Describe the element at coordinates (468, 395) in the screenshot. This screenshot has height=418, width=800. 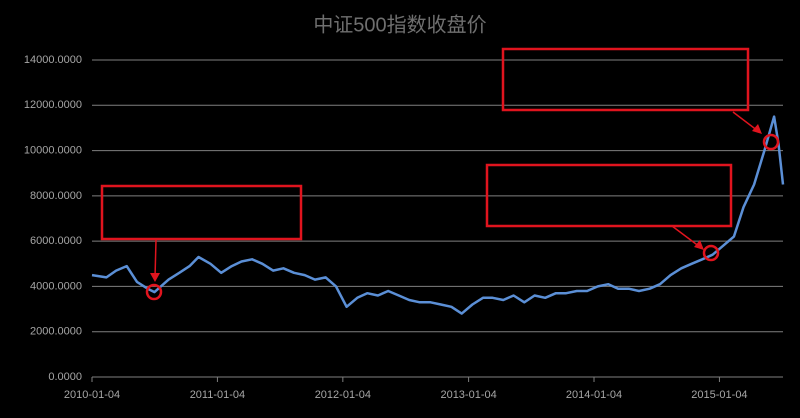
I see `x-tick-label: 2013-01-04` at that location.